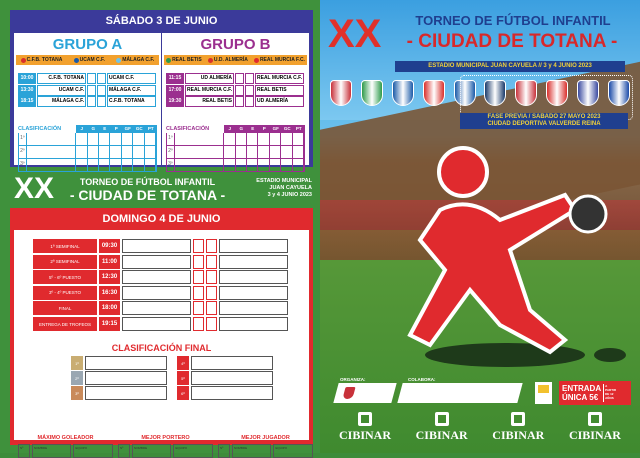 This screenshot has width=640, height=458. I want to click on match-time: 17:00, so click(175, 90).